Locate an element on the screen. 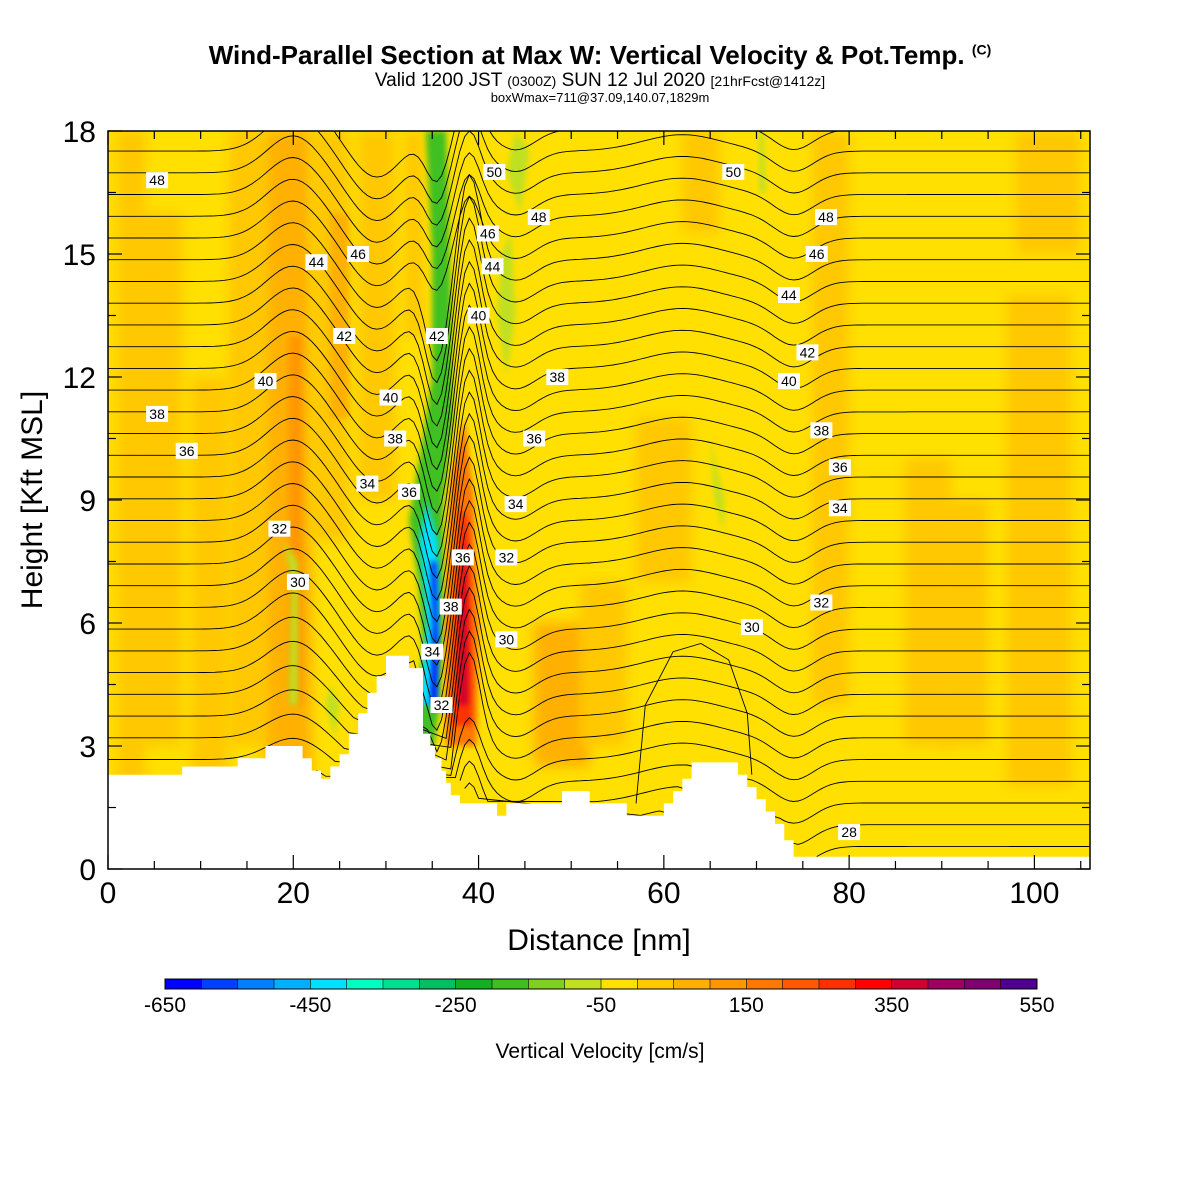  x-tick-label-0: 0 is located at coordinates (108, 893).